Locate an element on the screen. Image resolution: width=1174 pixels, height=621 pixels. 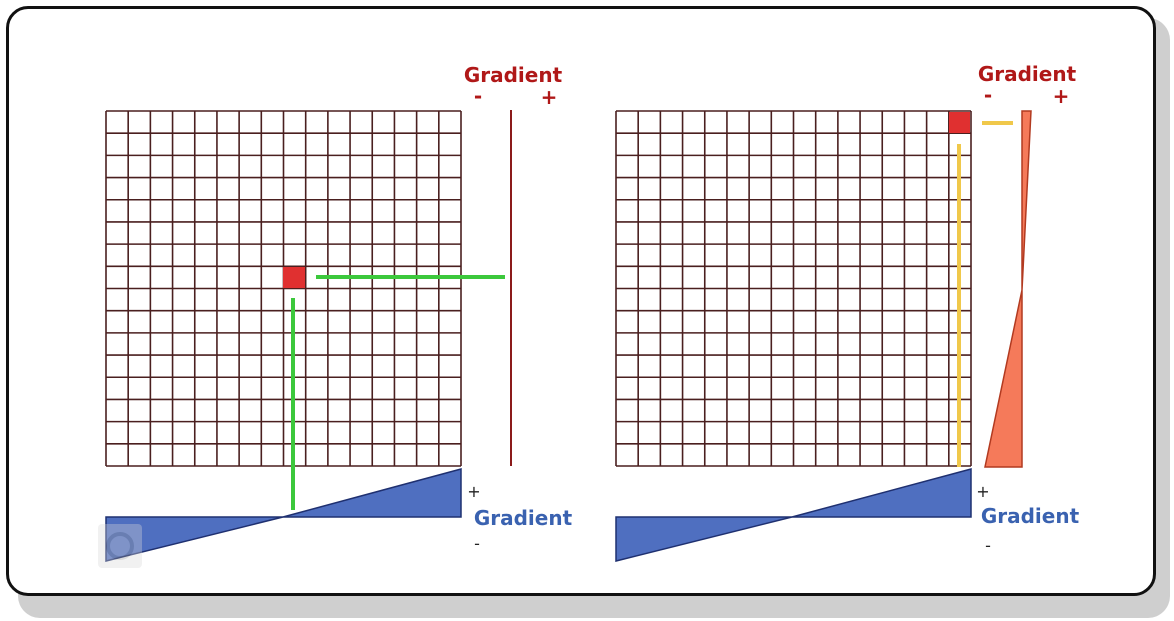
right-vertical-gradient-minus: - is located at coordinates (988, 95).